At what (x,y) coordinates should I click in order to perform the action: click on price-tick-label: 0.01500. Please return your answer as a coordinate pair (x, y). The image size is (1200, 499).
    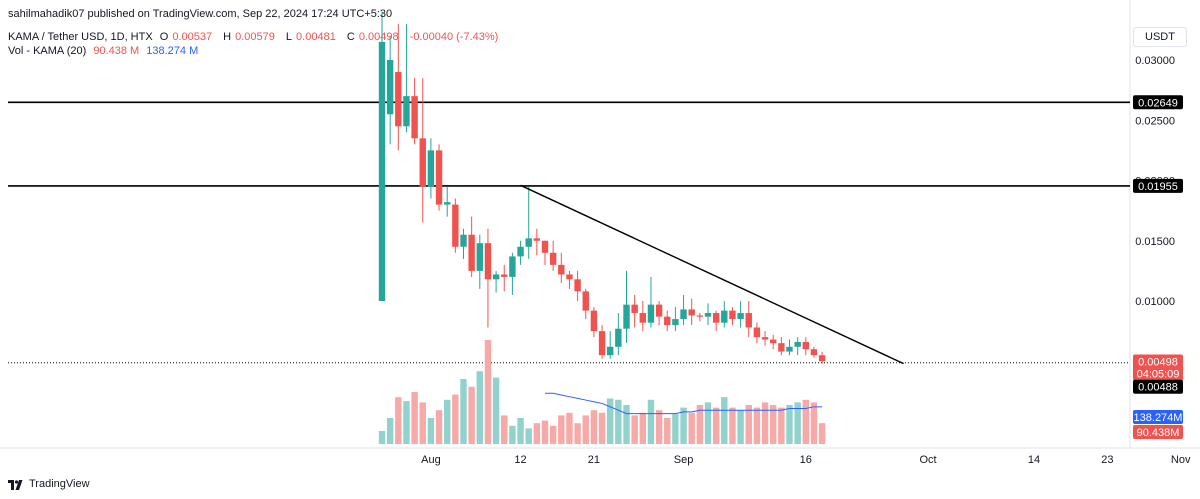
    Looking at the image, I should click on (1155, 242).